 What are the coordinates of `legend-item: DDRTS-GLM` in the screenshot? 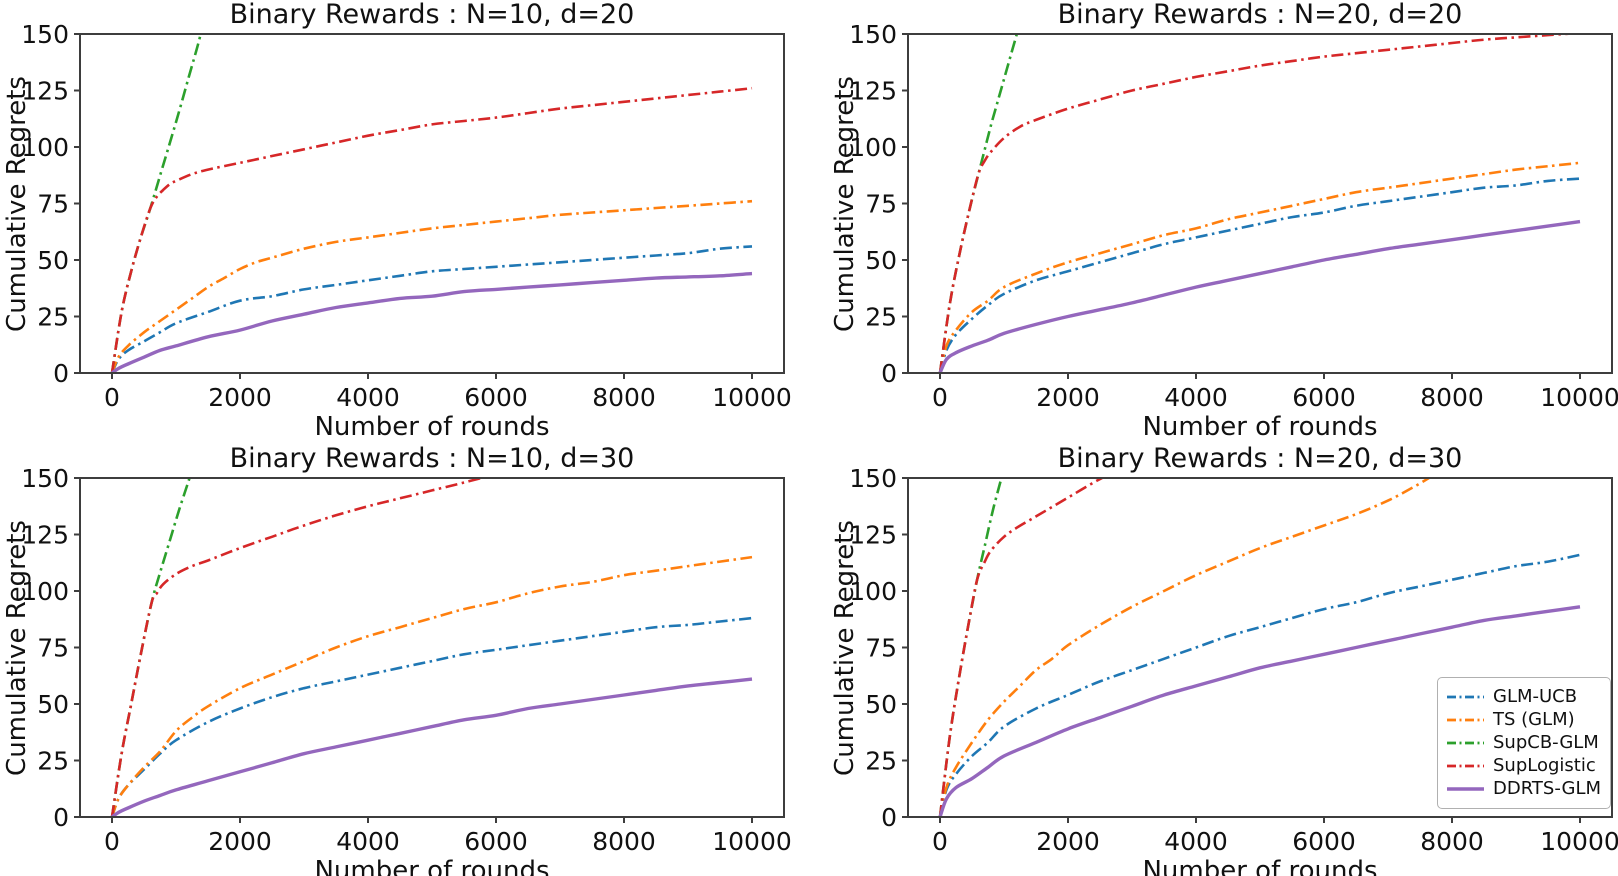 It's located at (1524, 789).